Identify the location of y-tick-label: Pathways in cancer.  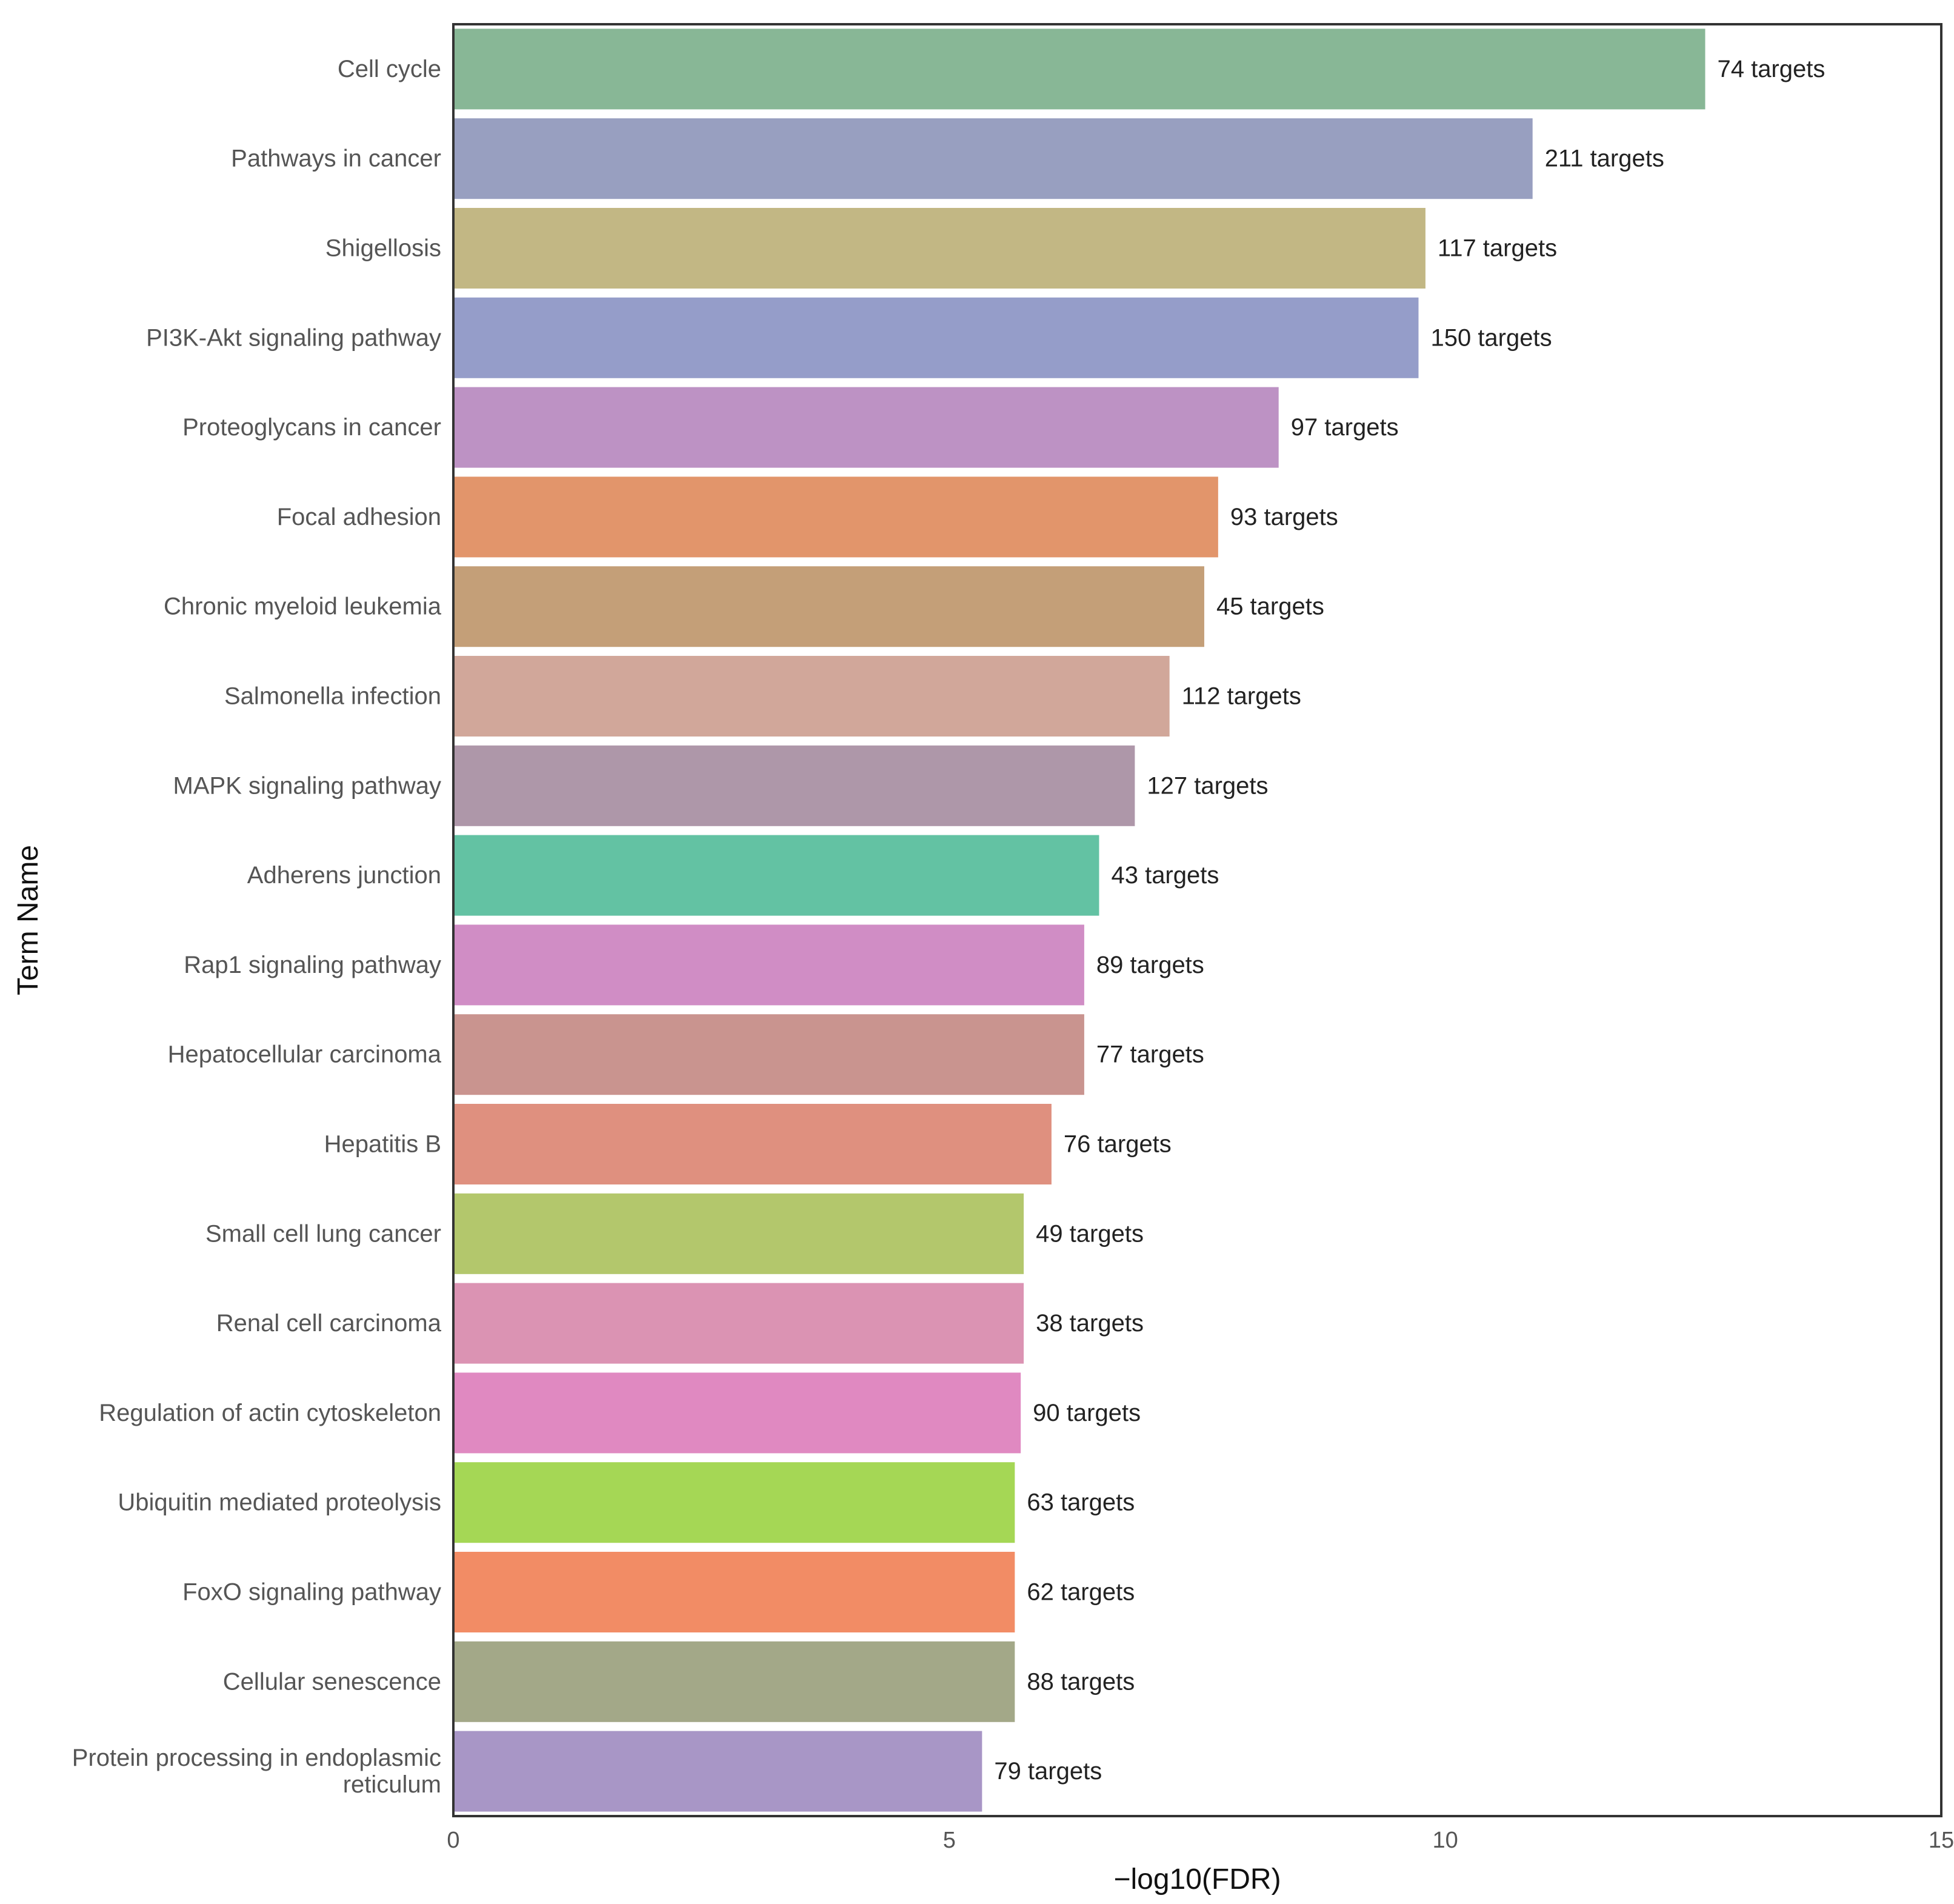
(336, 158).